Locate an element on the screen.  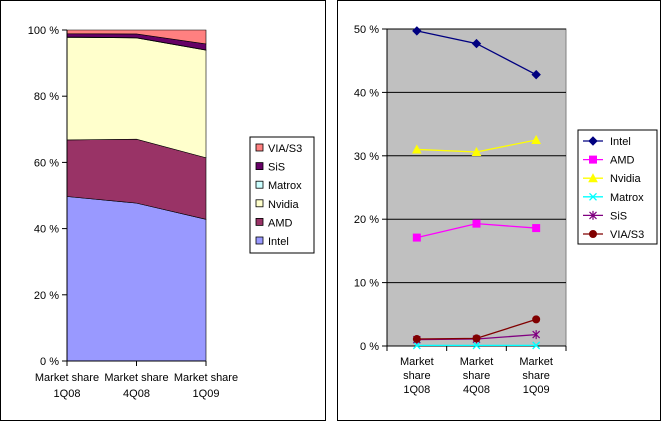
legend-marker-amd is located at coordinates (593, 159).